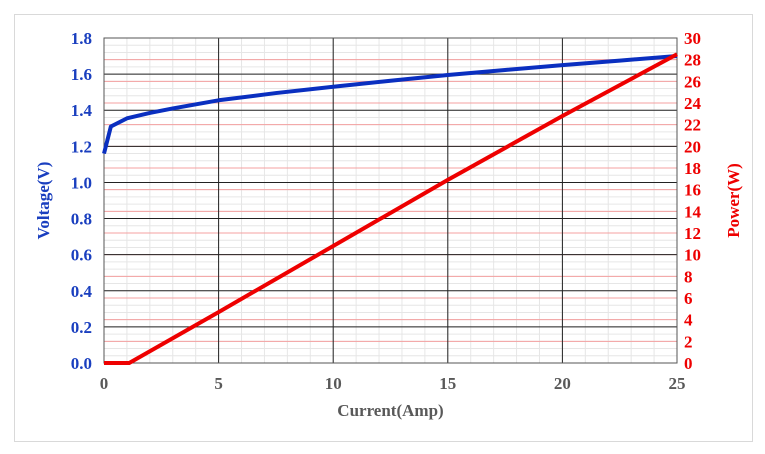  Describe the element at coordinates (688, 320) in the screenshot. I see `y2-tick-label: 4` at that location.